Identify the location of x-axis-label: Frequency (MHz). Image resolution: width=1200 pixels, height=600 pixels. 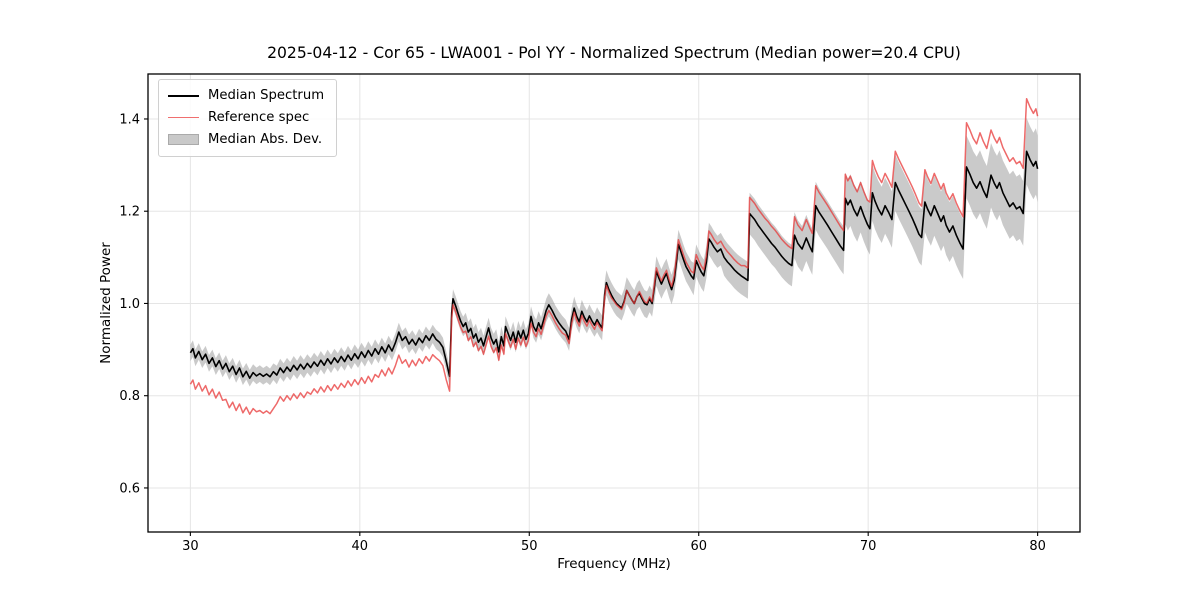
(614, 564).